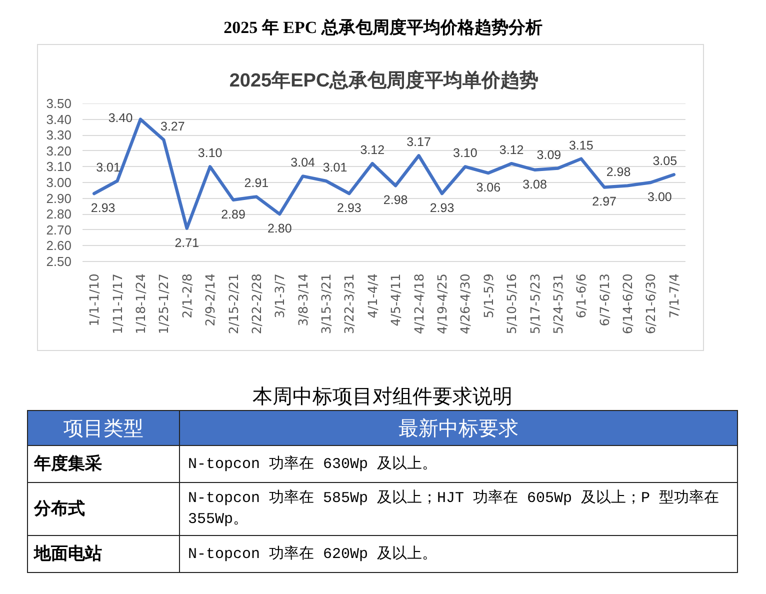 This screenshot has height=594, width=766. Describe the element at coordinates (59, 214) in the screenshot. I see `y-tick-label: 2.80` at that location.